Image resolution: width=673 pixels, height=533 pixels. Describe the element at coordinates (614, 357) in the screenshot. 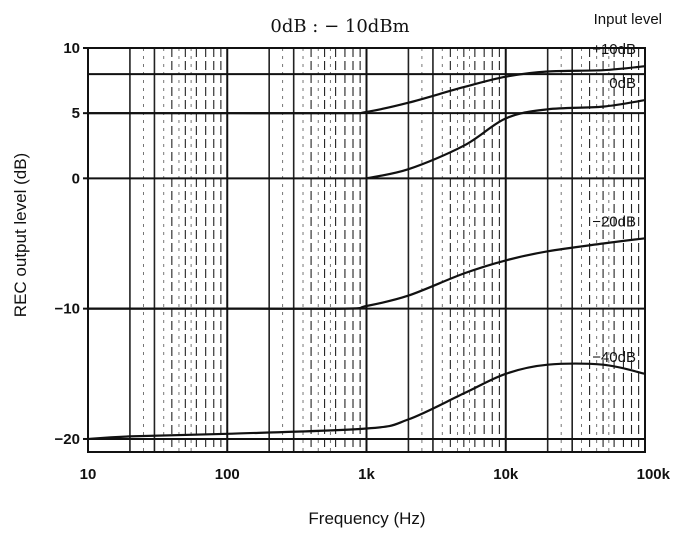

I see `series-label: −40dB` at that location.